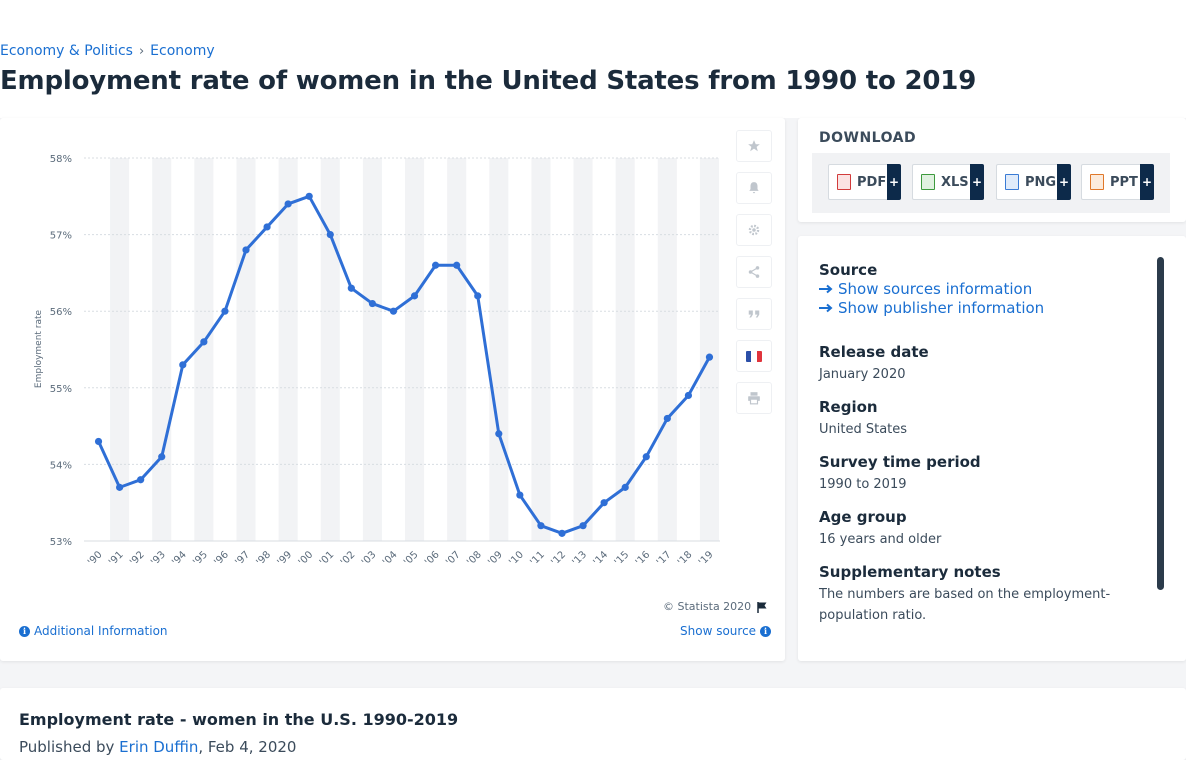  I want to click on x-tick-label: '04, so click(390, 558).